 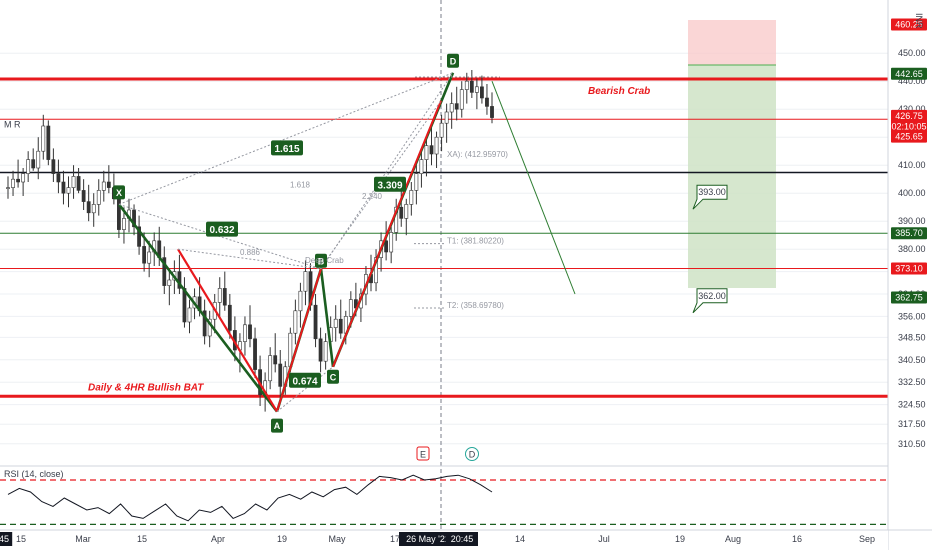 I want to click on event-marker: D, so click(x=472, y=454).